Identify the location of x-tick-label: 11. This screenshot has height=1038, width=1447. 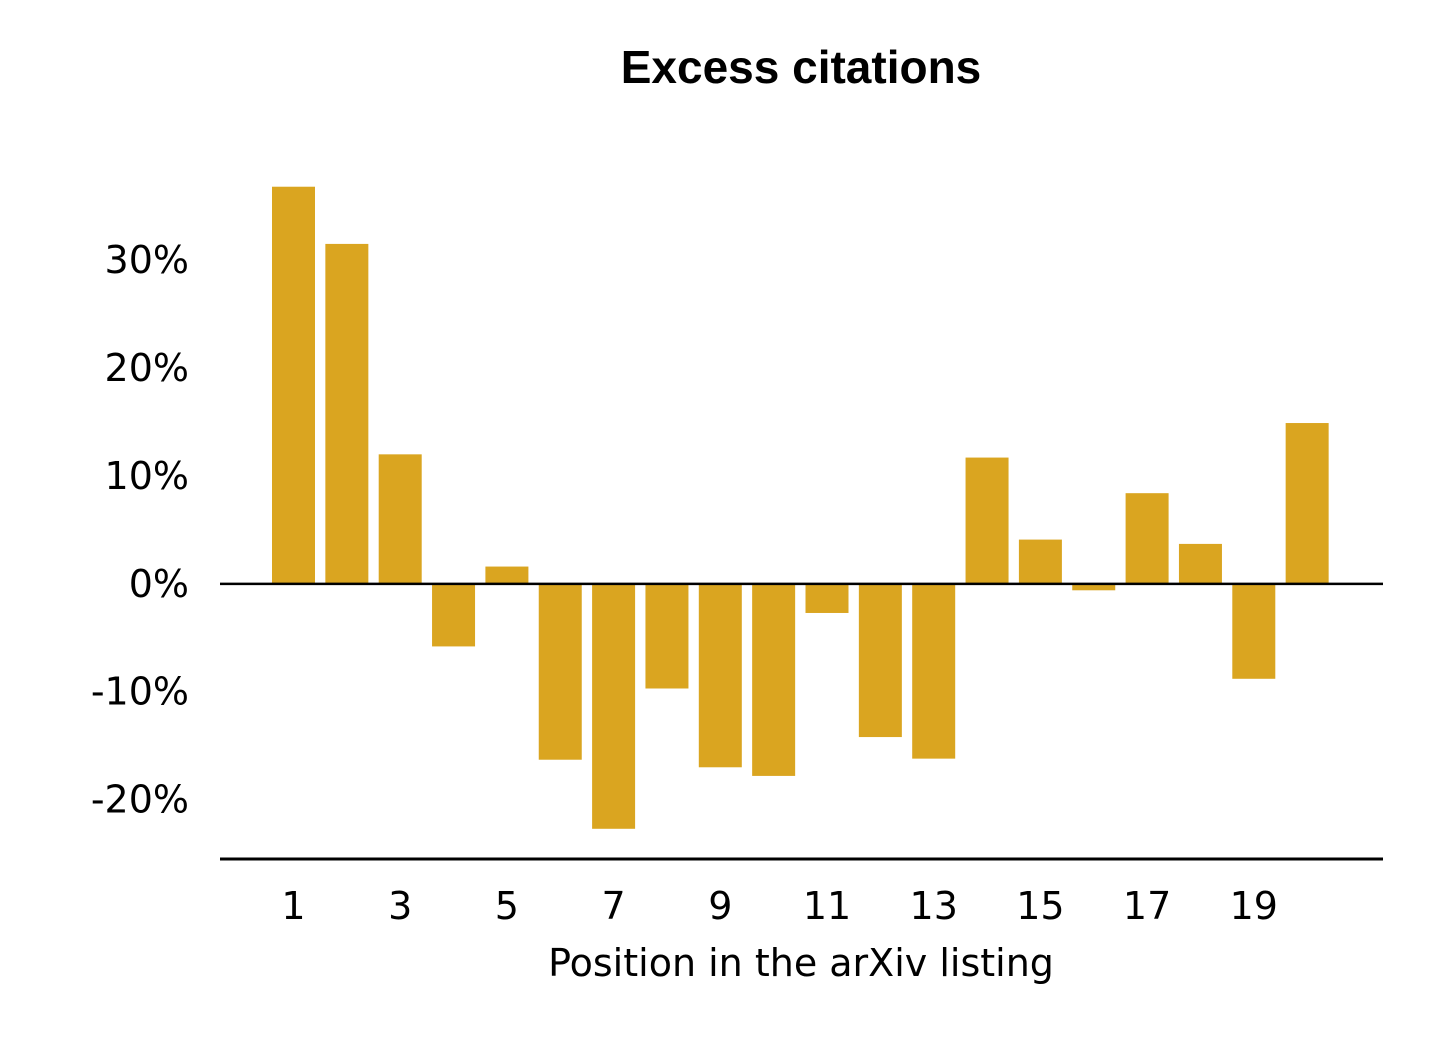
(827, 906).